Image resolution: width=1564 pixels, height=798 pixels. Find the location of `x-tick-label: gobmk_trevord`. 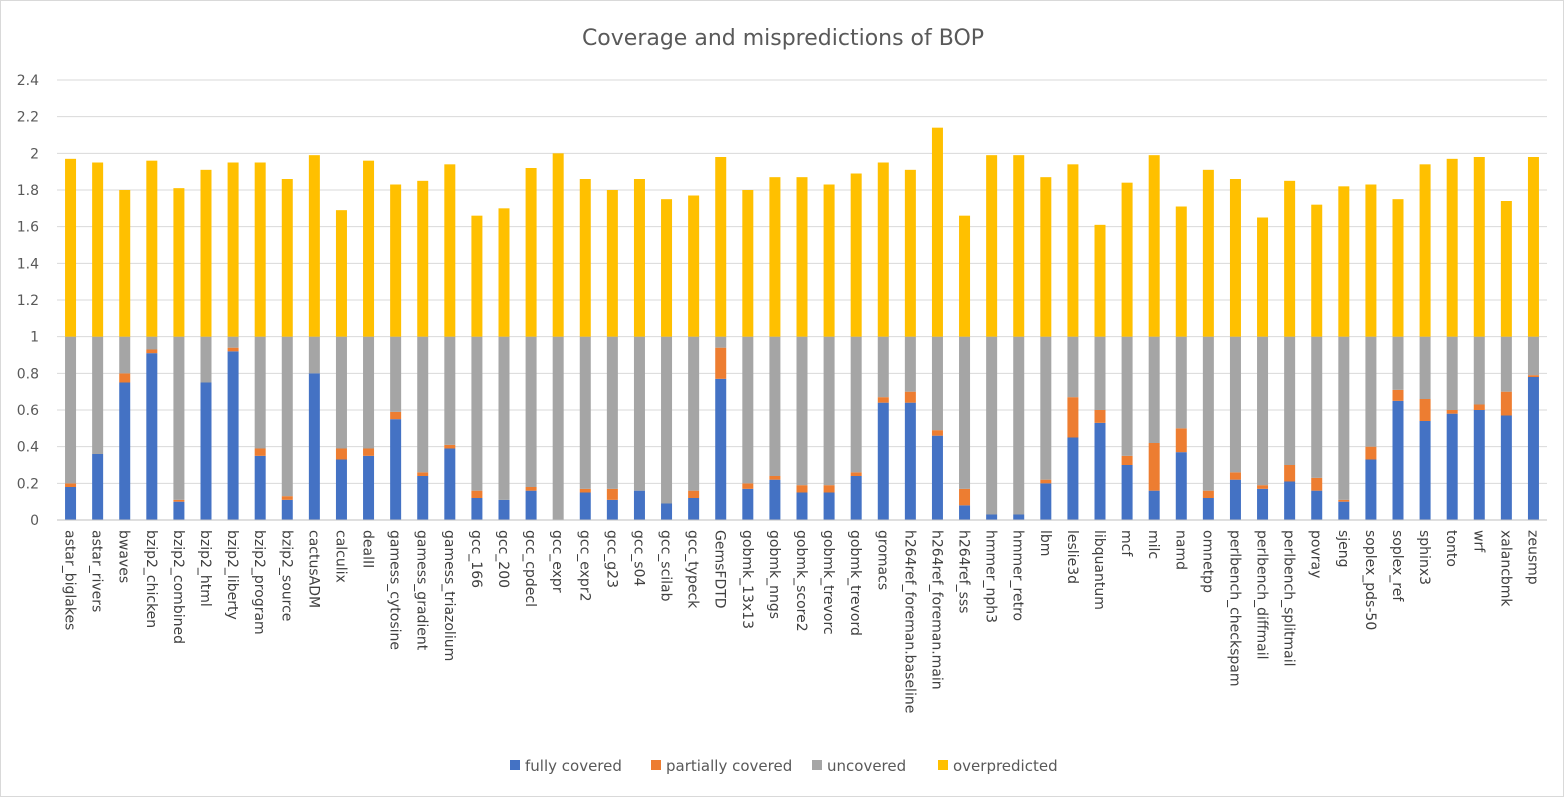

x-tick-label: gobmk_trevord is located at coordinates (855, 583).